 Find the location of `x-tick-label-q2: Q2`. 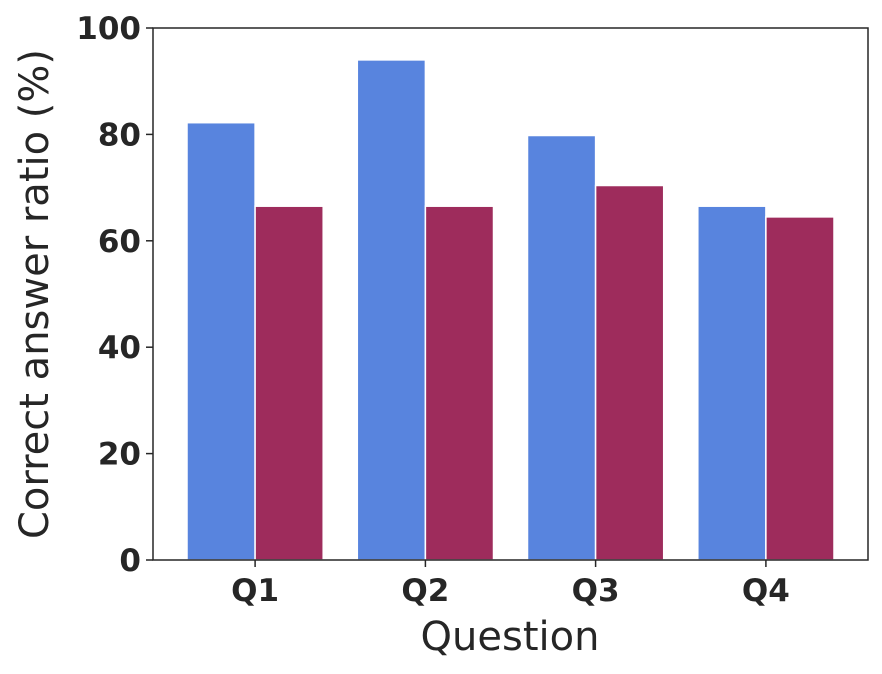

x-tick-label-q2: Q2 is located at coordinates (425, 591).